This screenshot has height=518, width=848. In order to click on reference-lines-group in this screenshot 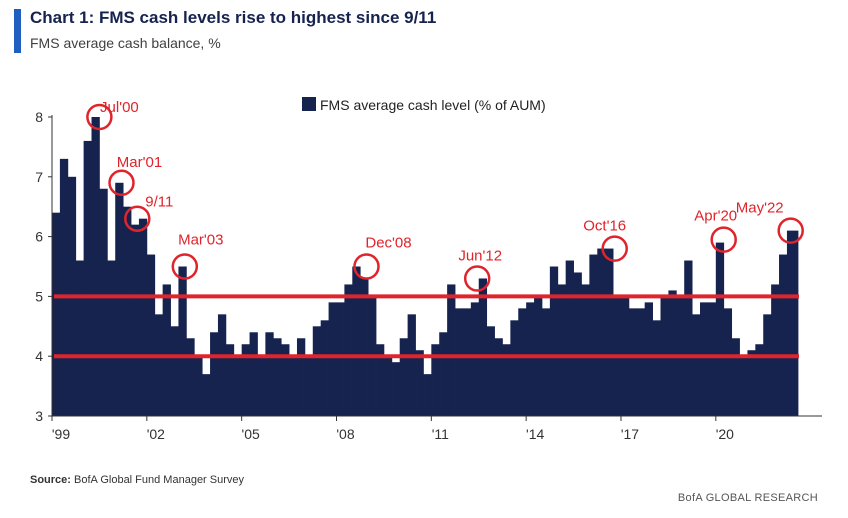, I will do `click(426, 326)`.